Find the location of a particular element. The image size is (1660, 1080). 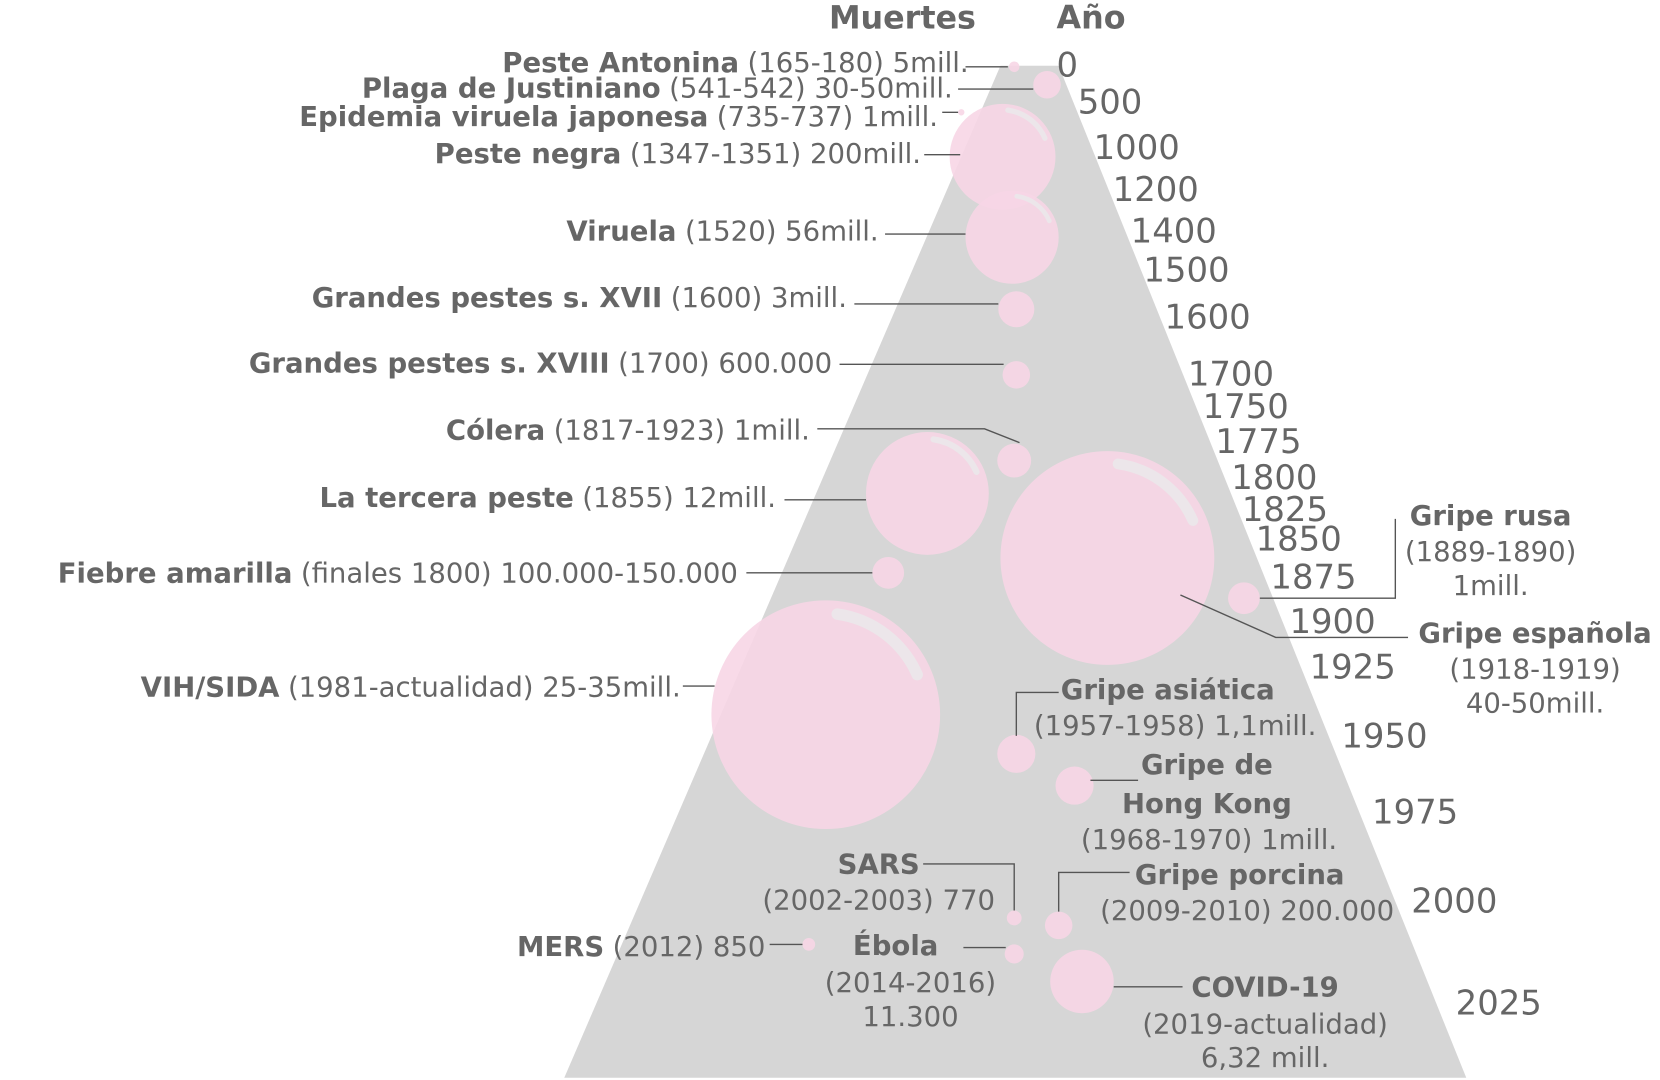

year-label: 1700 is located at coordinates (1231, 373).